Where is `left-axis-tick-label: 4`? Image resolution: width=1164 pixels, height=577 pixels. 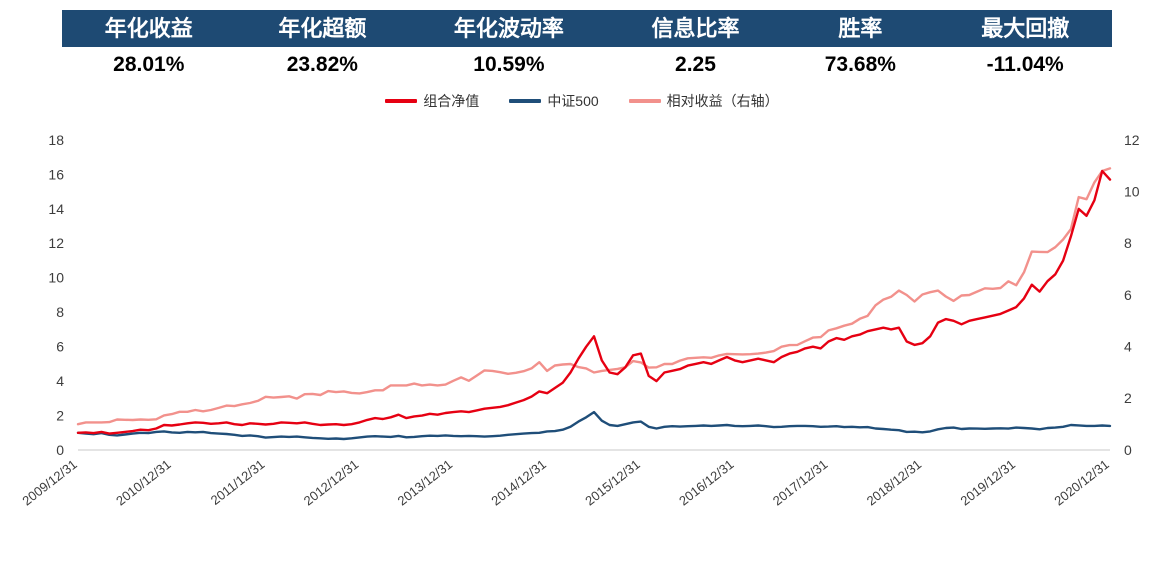 left-axis-tick-label: 4 is located at coordinates (60, 381).